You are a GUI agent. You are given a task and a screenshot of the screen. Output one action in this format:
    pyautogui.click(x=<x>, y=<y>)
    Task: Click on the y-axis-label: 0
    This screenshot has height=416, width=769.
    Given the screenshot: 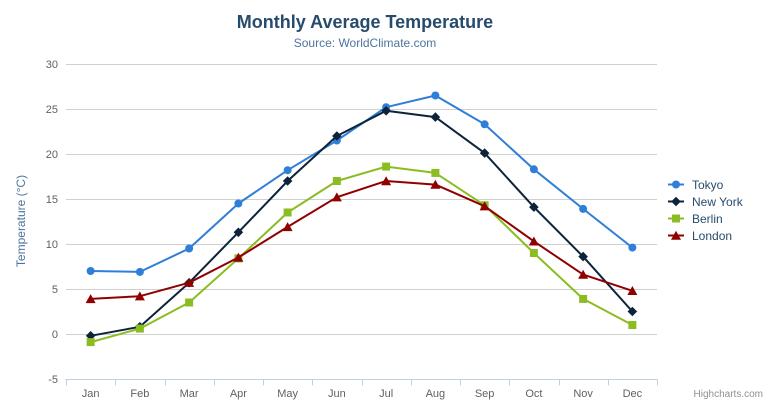 What is the action you would take?
    pyautogui.click(x=55, y=335)
    